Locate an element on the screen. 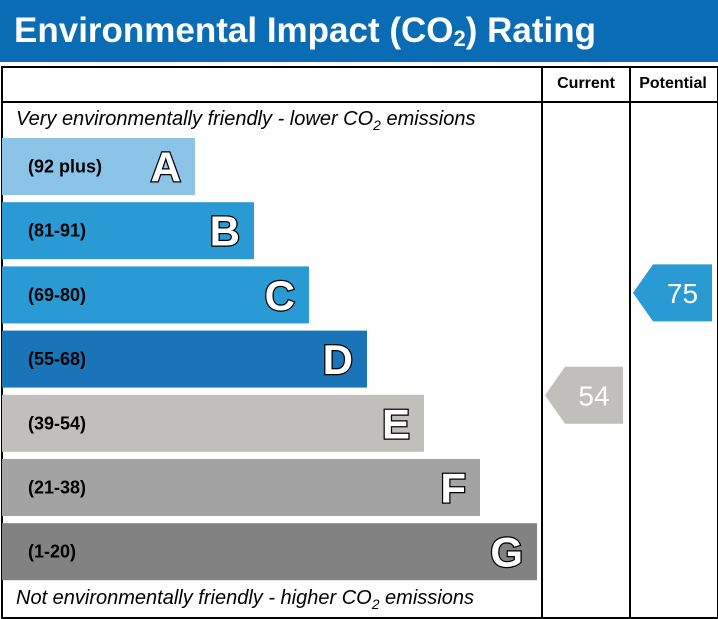 The width and height of the screenshot is (718, 619). header-divider is located at coordinates (359, 102).